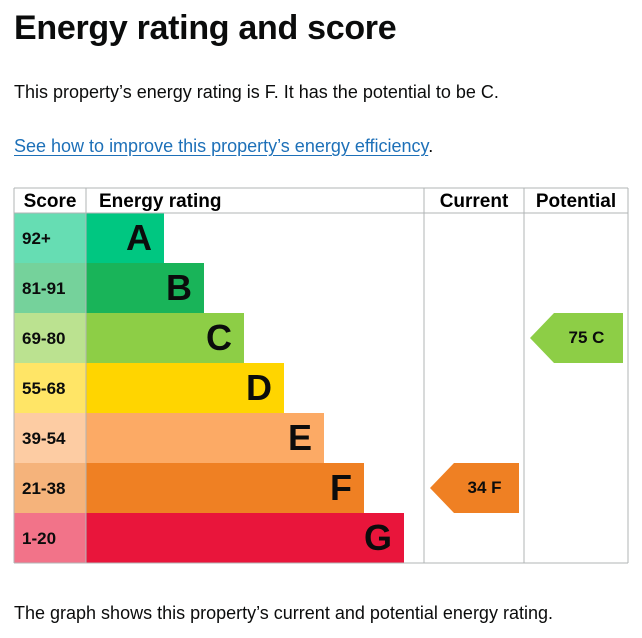  Describe the element at coordinates (43, 338) in the screenshot. I see `score-label-c: 69-80` at that location.